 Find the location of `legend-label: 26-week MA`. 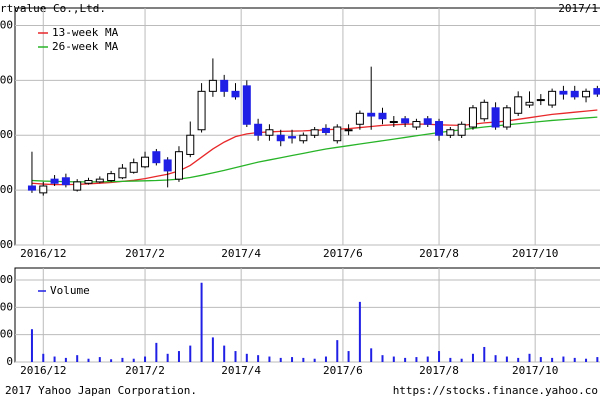

legend-label: 26-week MA is located at coordinates (85, 46).